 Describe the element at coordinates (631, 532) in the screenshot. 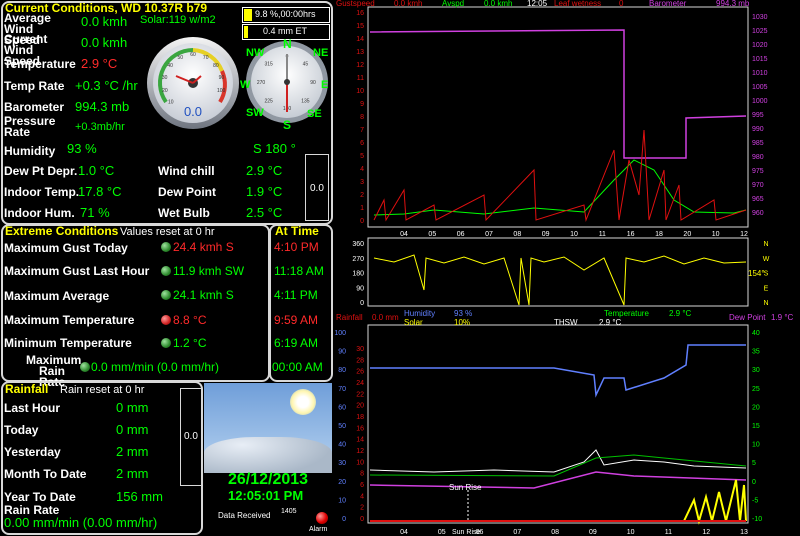

I see `g3-x-tick-label: 10` at that location.